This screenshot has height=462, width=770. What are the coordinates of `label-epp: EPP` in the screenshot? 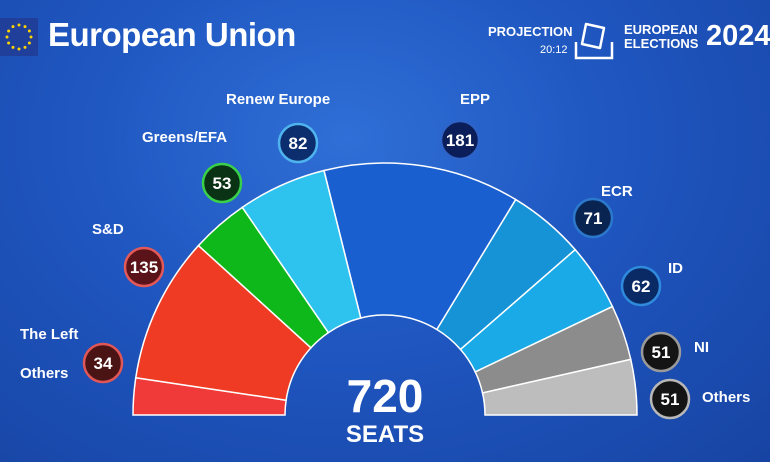 It's located at (475, 99).